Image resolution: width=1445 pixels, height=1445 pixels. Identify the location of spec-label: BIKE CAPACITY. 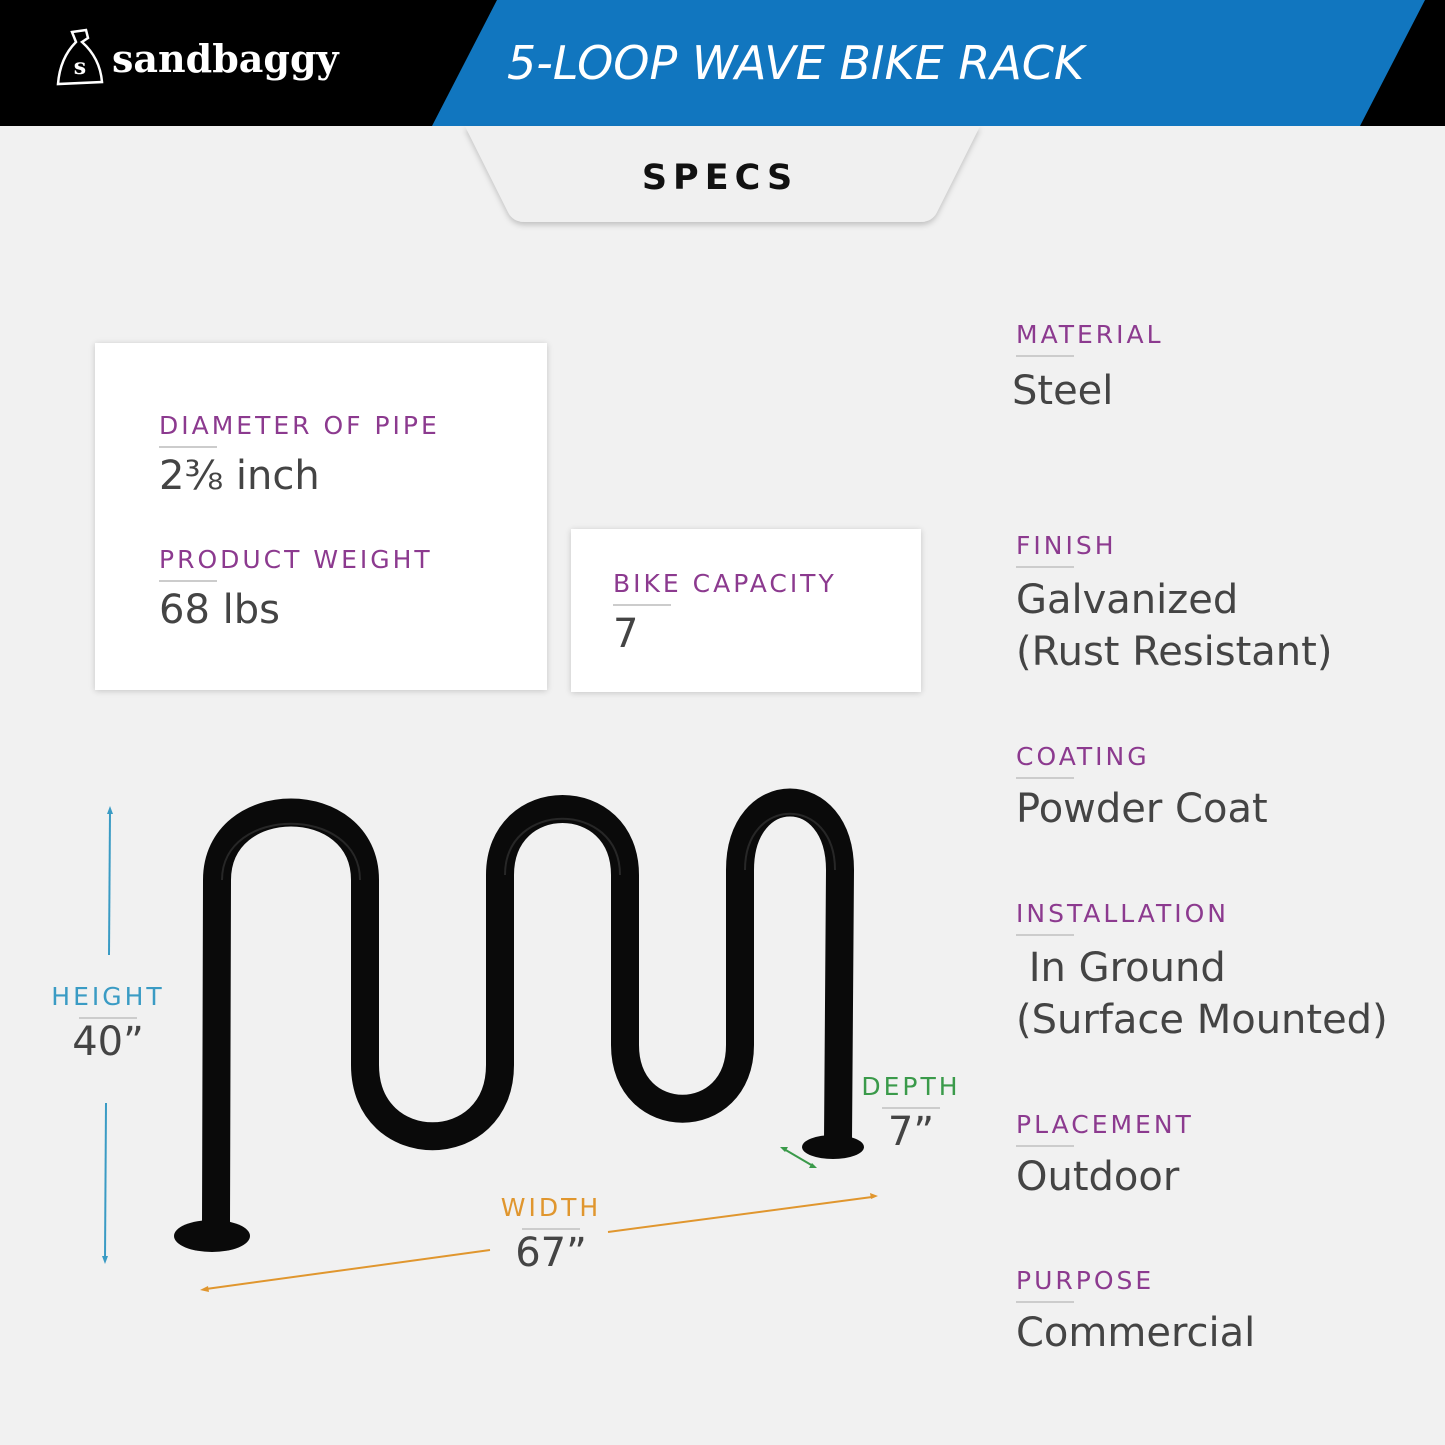
(725, 583).